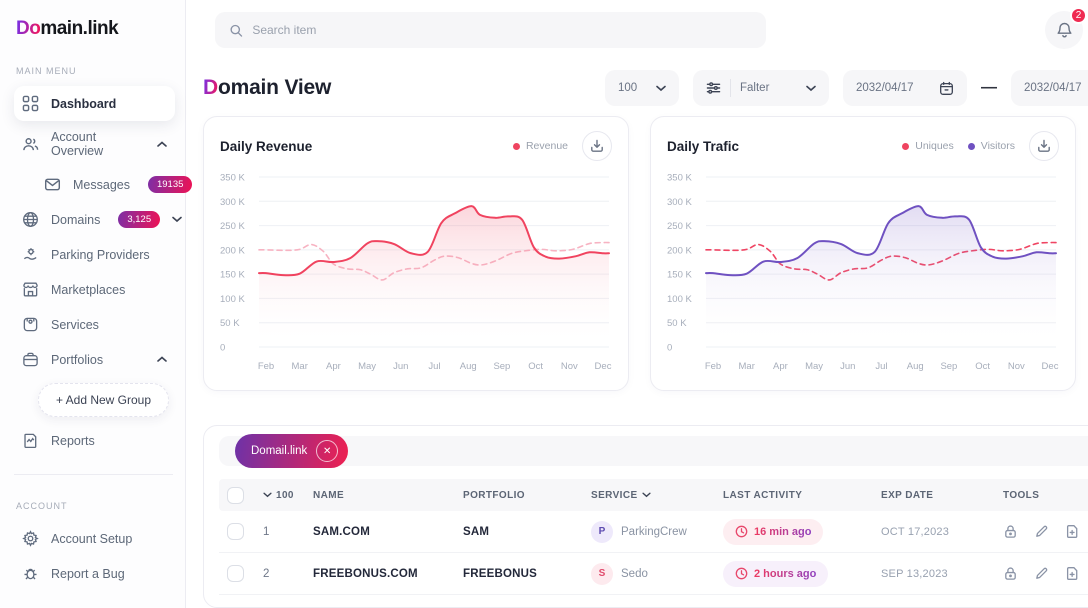  Describe the element at coordinates (500, 573) in the screenshot. I see `portfolio-name: FREEBONUS` at that location.